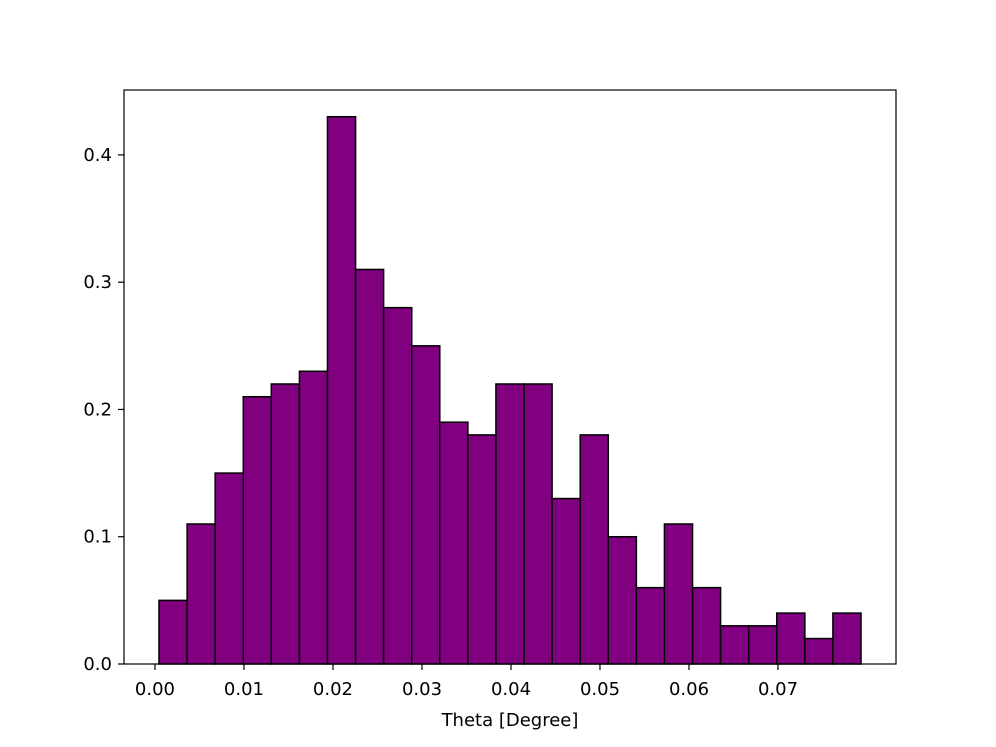 This screenshot has width=996, height=747. Describe the element at coordinates (333, 689) in the screenshot. I see `x-tick-label: 0.02` at that location.